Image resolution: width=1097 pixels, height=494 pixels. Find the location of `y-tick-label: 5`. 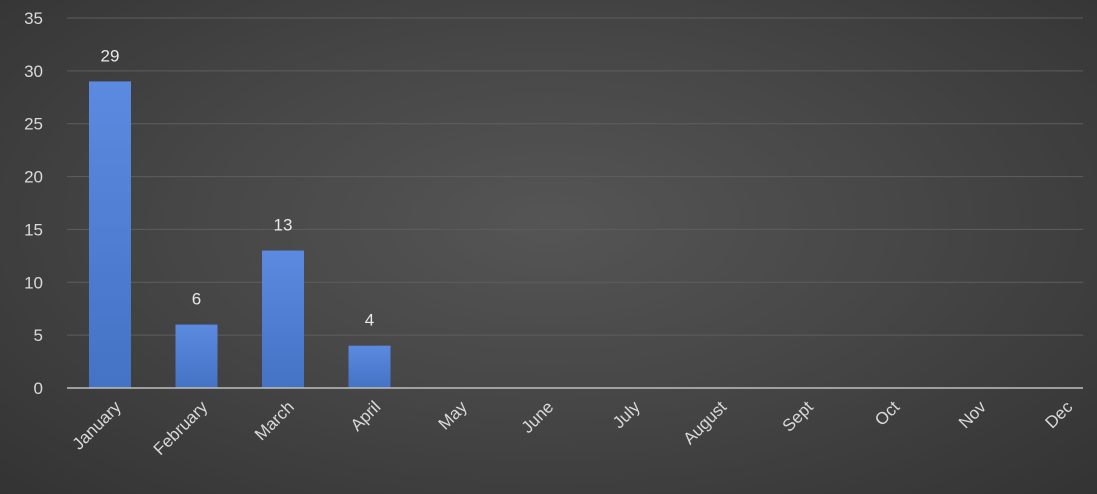

y-tick-label: 5 is located at coordinates (38, 335).